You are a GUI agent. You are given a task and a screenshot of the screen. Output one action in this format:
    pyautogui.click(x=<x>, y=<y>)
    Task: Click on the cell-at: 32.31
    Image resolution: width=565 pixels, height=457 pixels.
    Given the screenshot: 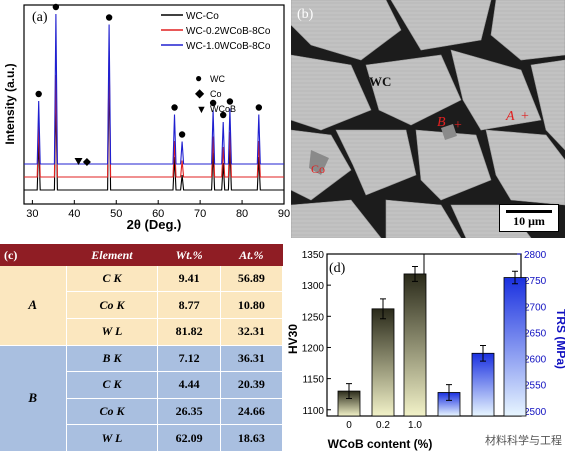 What is the action you would take?
    pyautogui.click(x=252, y=332)
    